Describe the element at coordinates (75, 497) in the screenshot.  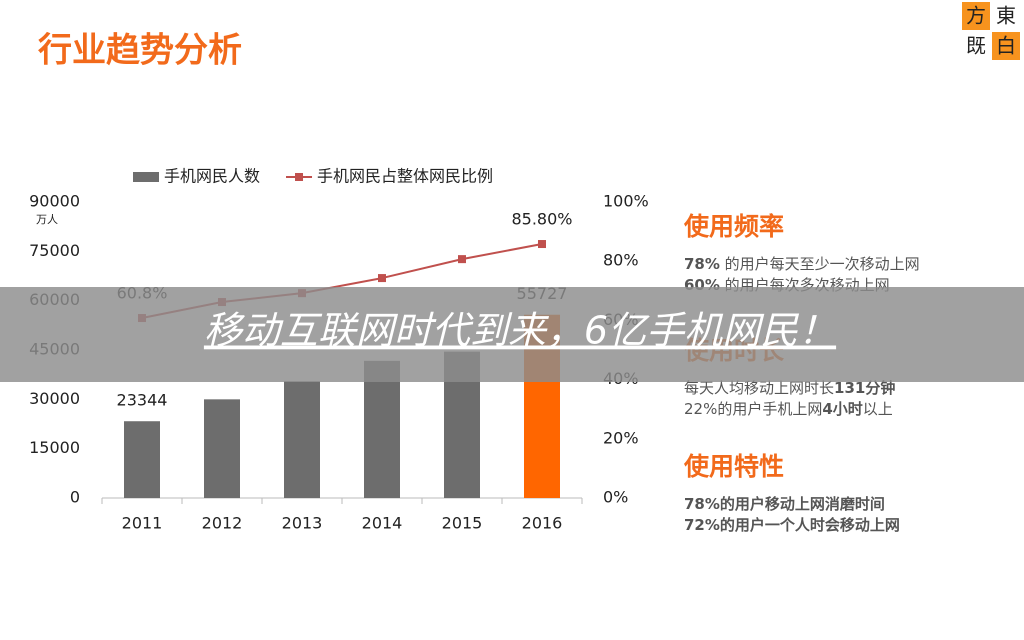
I see `y-tick-label: 0` at that location.